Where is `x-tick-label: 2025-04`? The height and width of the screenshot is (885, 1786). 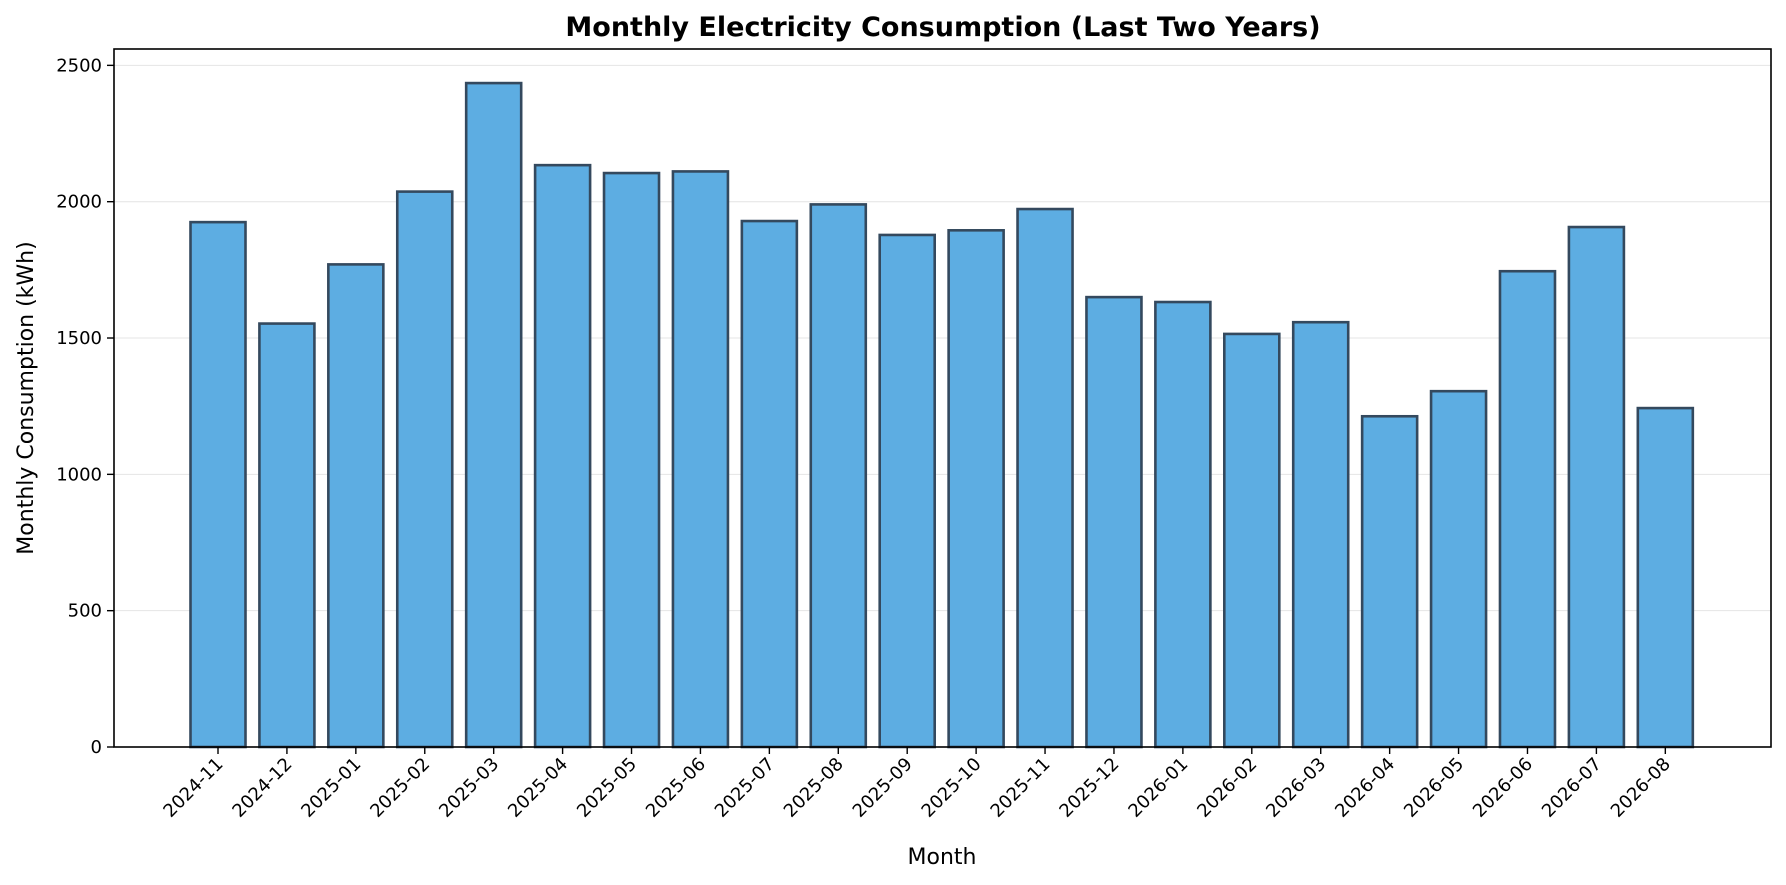
x-tick-label: 2025-04 is located at coordinates (538, 788).